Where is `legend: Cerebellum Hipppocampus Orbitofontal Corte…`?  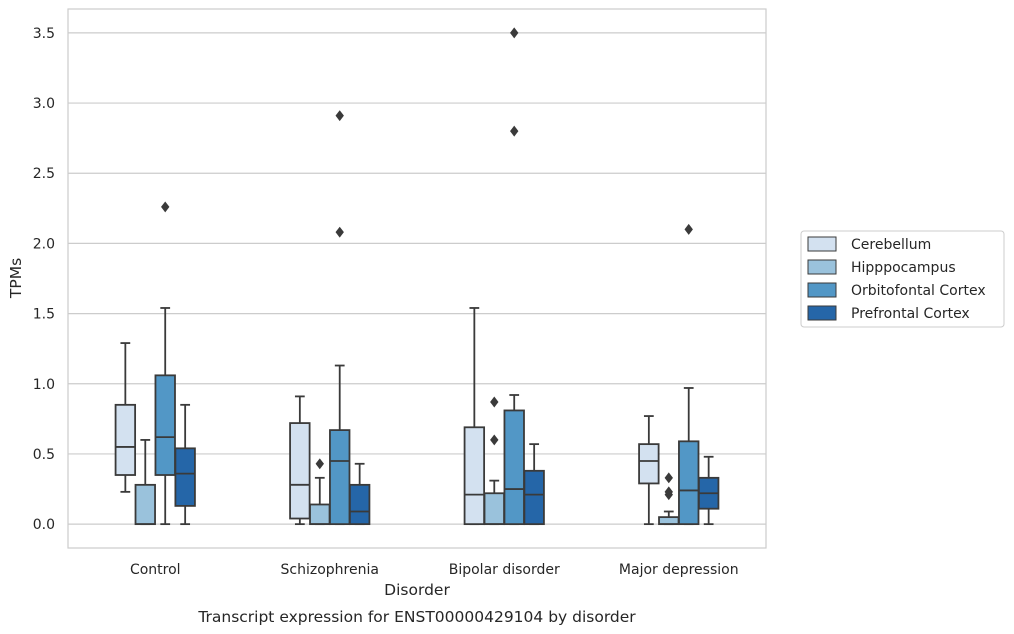 legend: Cerebellum Hipppocampus Orbitofontal Corte… is located at coordinates (902, 279).